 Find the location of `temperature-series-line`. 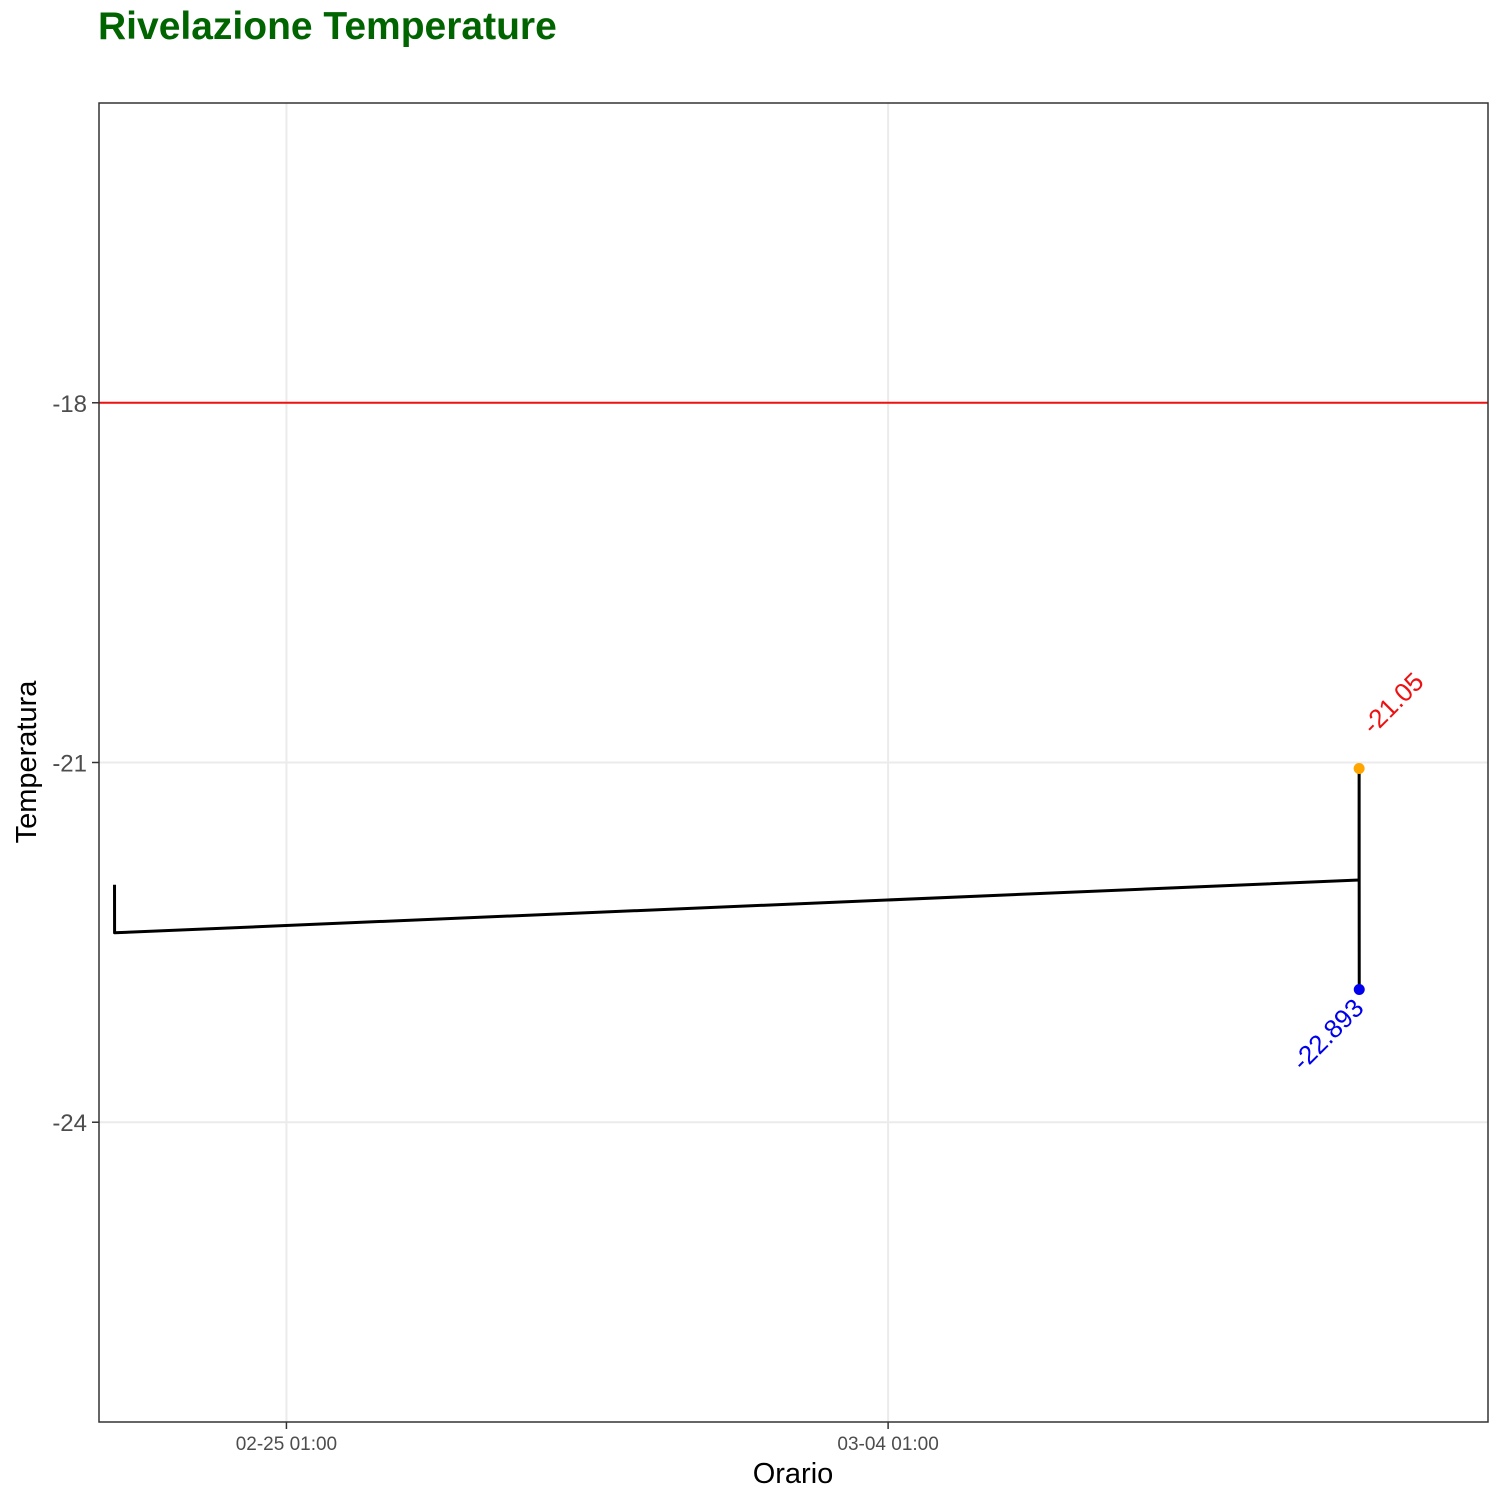

temperature-series-line is located at coordinates (737, 878).